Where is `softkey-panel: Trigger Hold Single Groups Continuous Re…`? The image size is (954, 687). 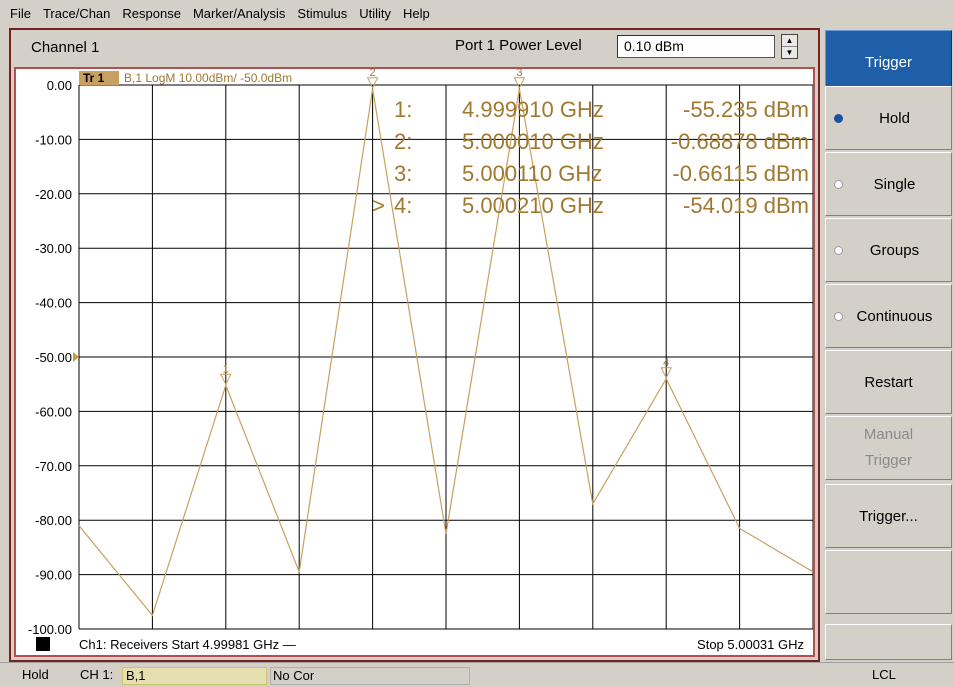
softkey-panel: Trigger Hold Single Groups Continuous Re… is located at coordinates (888, 345).